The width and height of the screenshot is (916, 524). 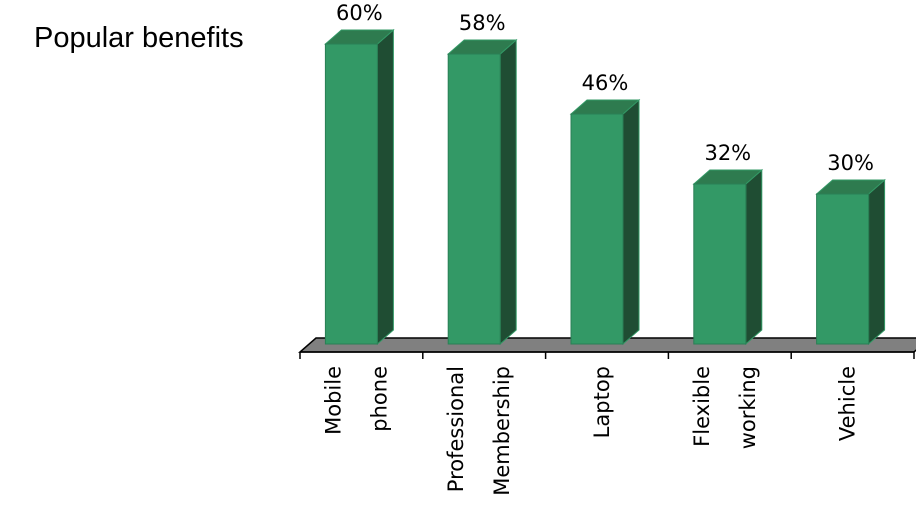 I want to click on x-tick-label: Vehicle, so click(x=848, y=403).